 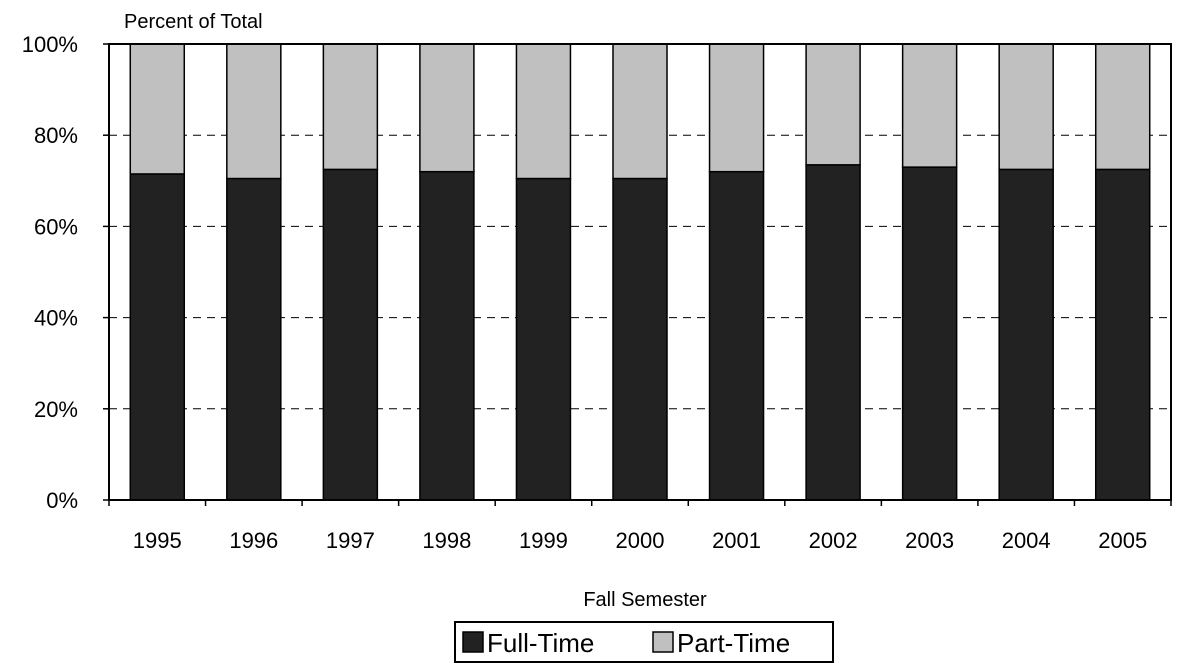 What do you see at coordinates (1026, 334) in the screenshot?
I see `bar-full-time-2004` at bounding box center [1026, 334].